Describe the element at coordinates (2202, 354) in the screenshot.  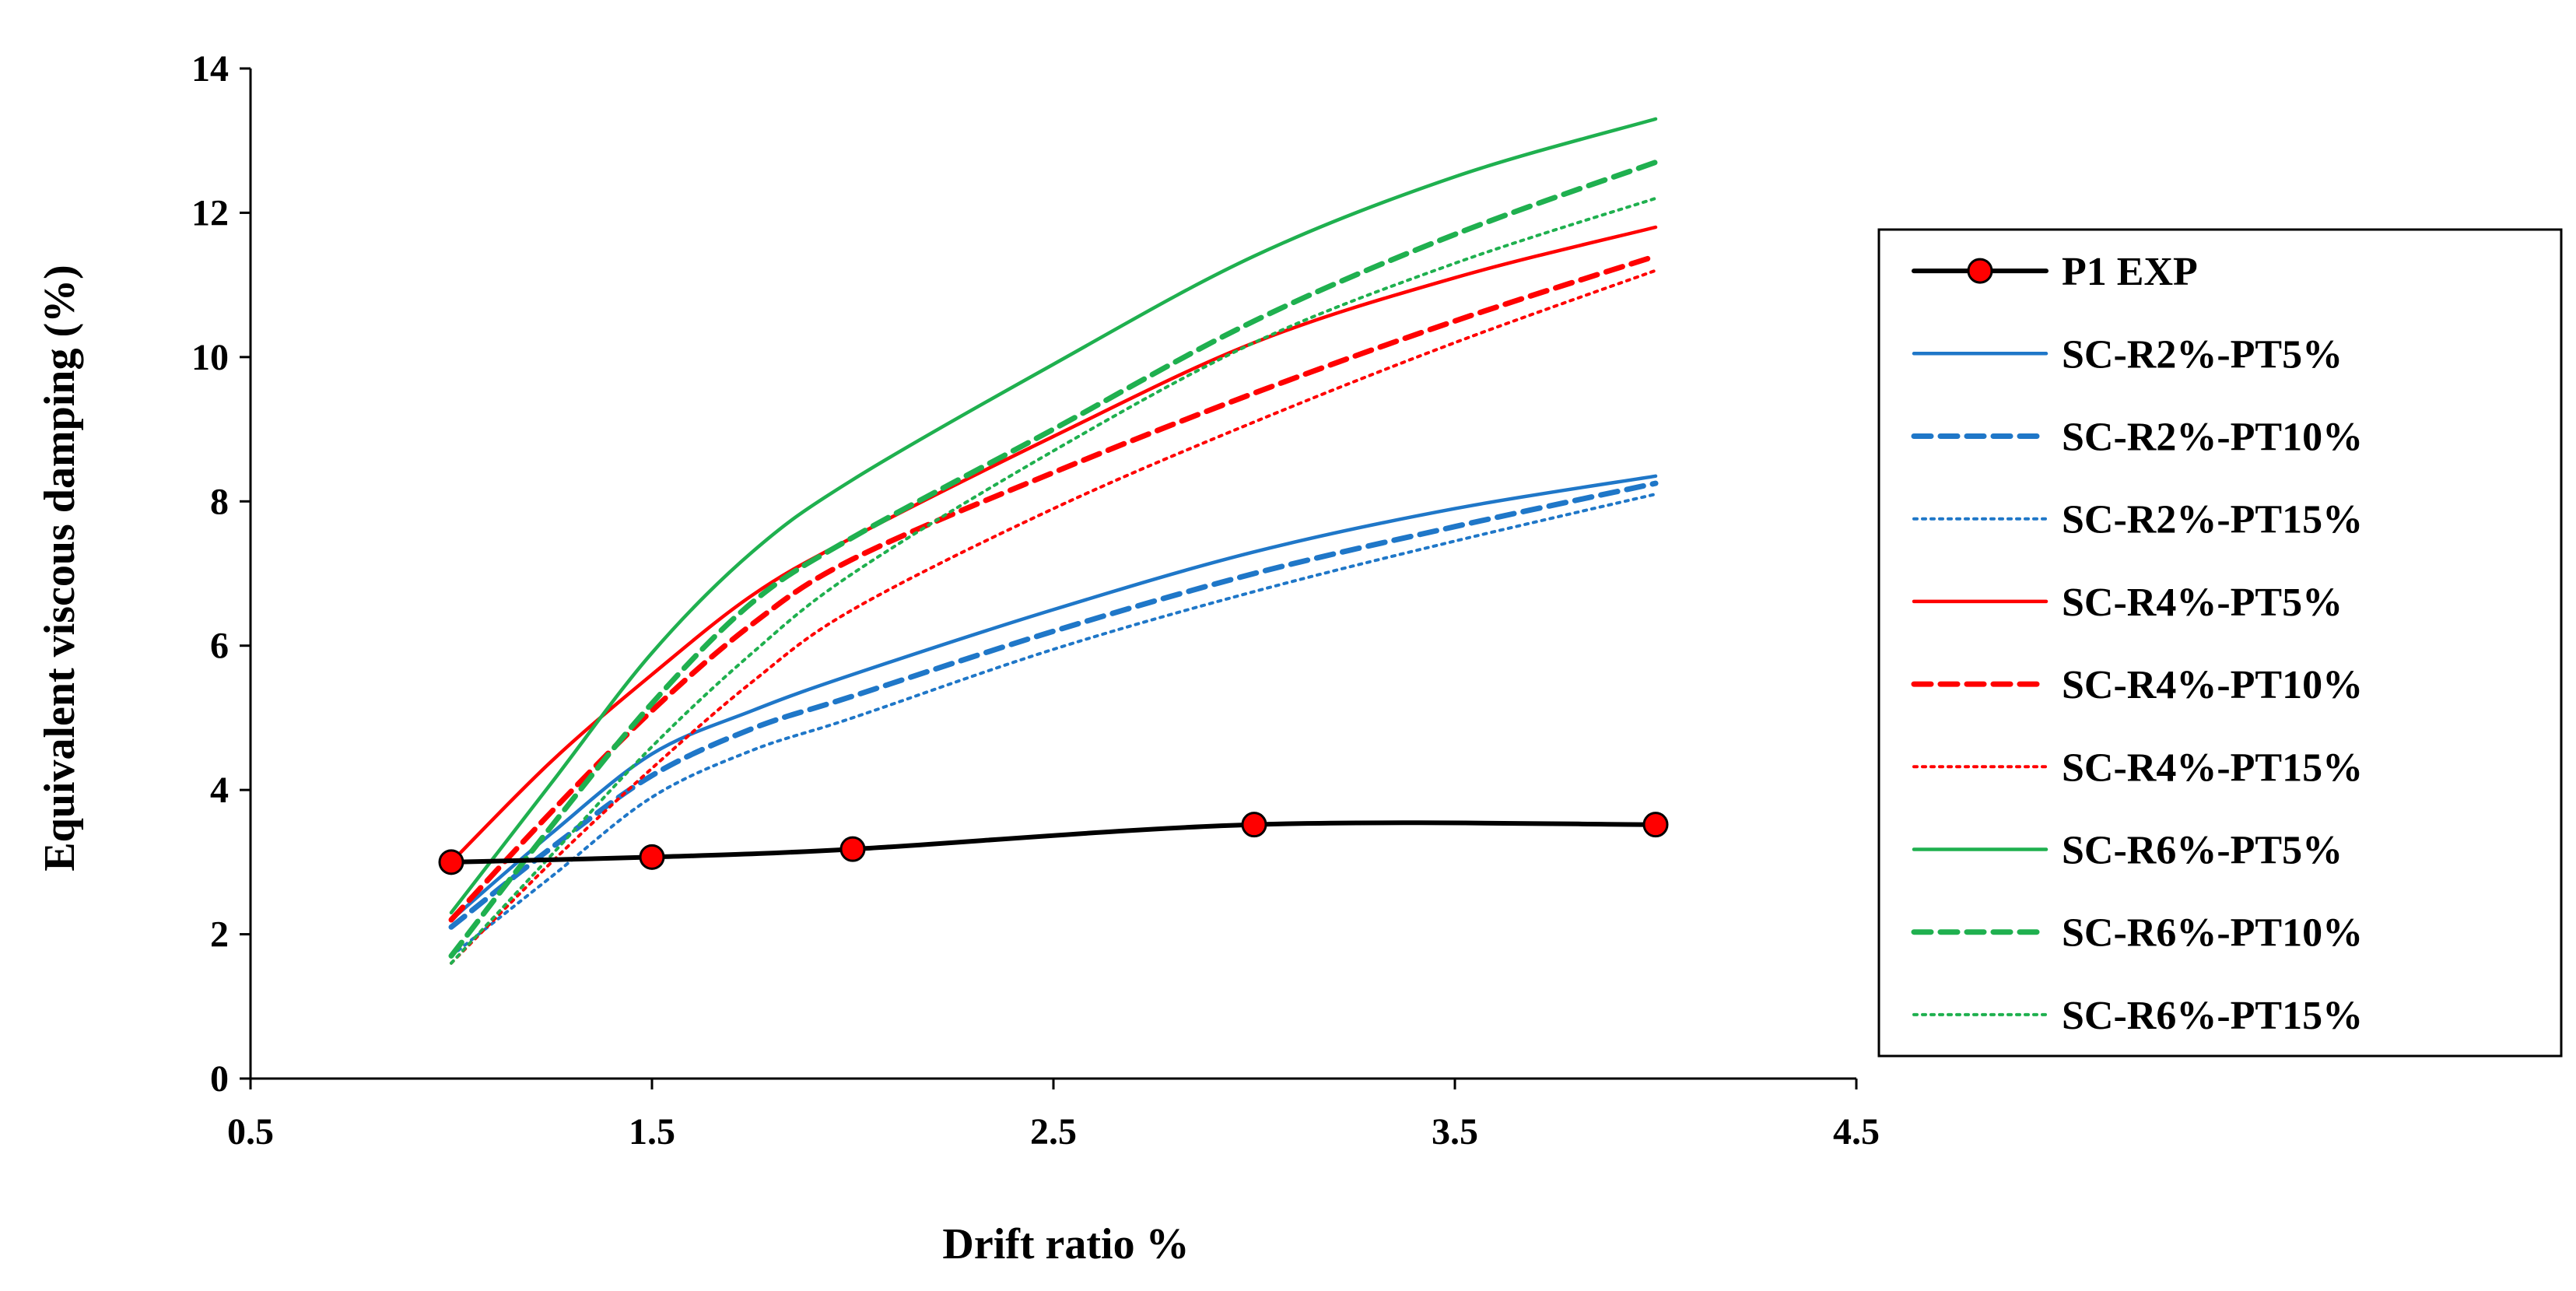
I see `legend-label-sc-r2-pt5: SC-R2%-PT5%` at that location.